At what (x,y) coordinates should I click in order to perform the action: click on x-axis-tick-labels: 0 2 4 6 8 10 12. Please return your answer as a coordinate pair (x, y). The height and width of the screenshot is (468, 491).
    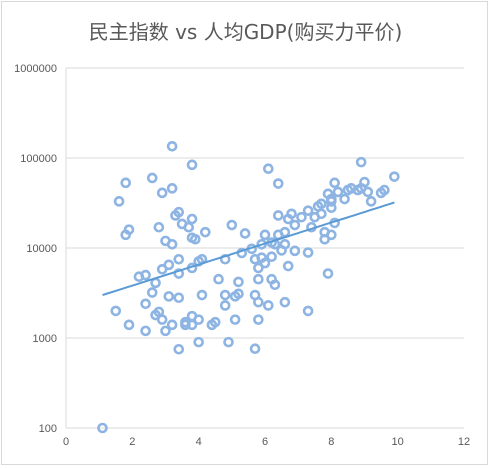
    Looking at the image, I should click on (266, 442).